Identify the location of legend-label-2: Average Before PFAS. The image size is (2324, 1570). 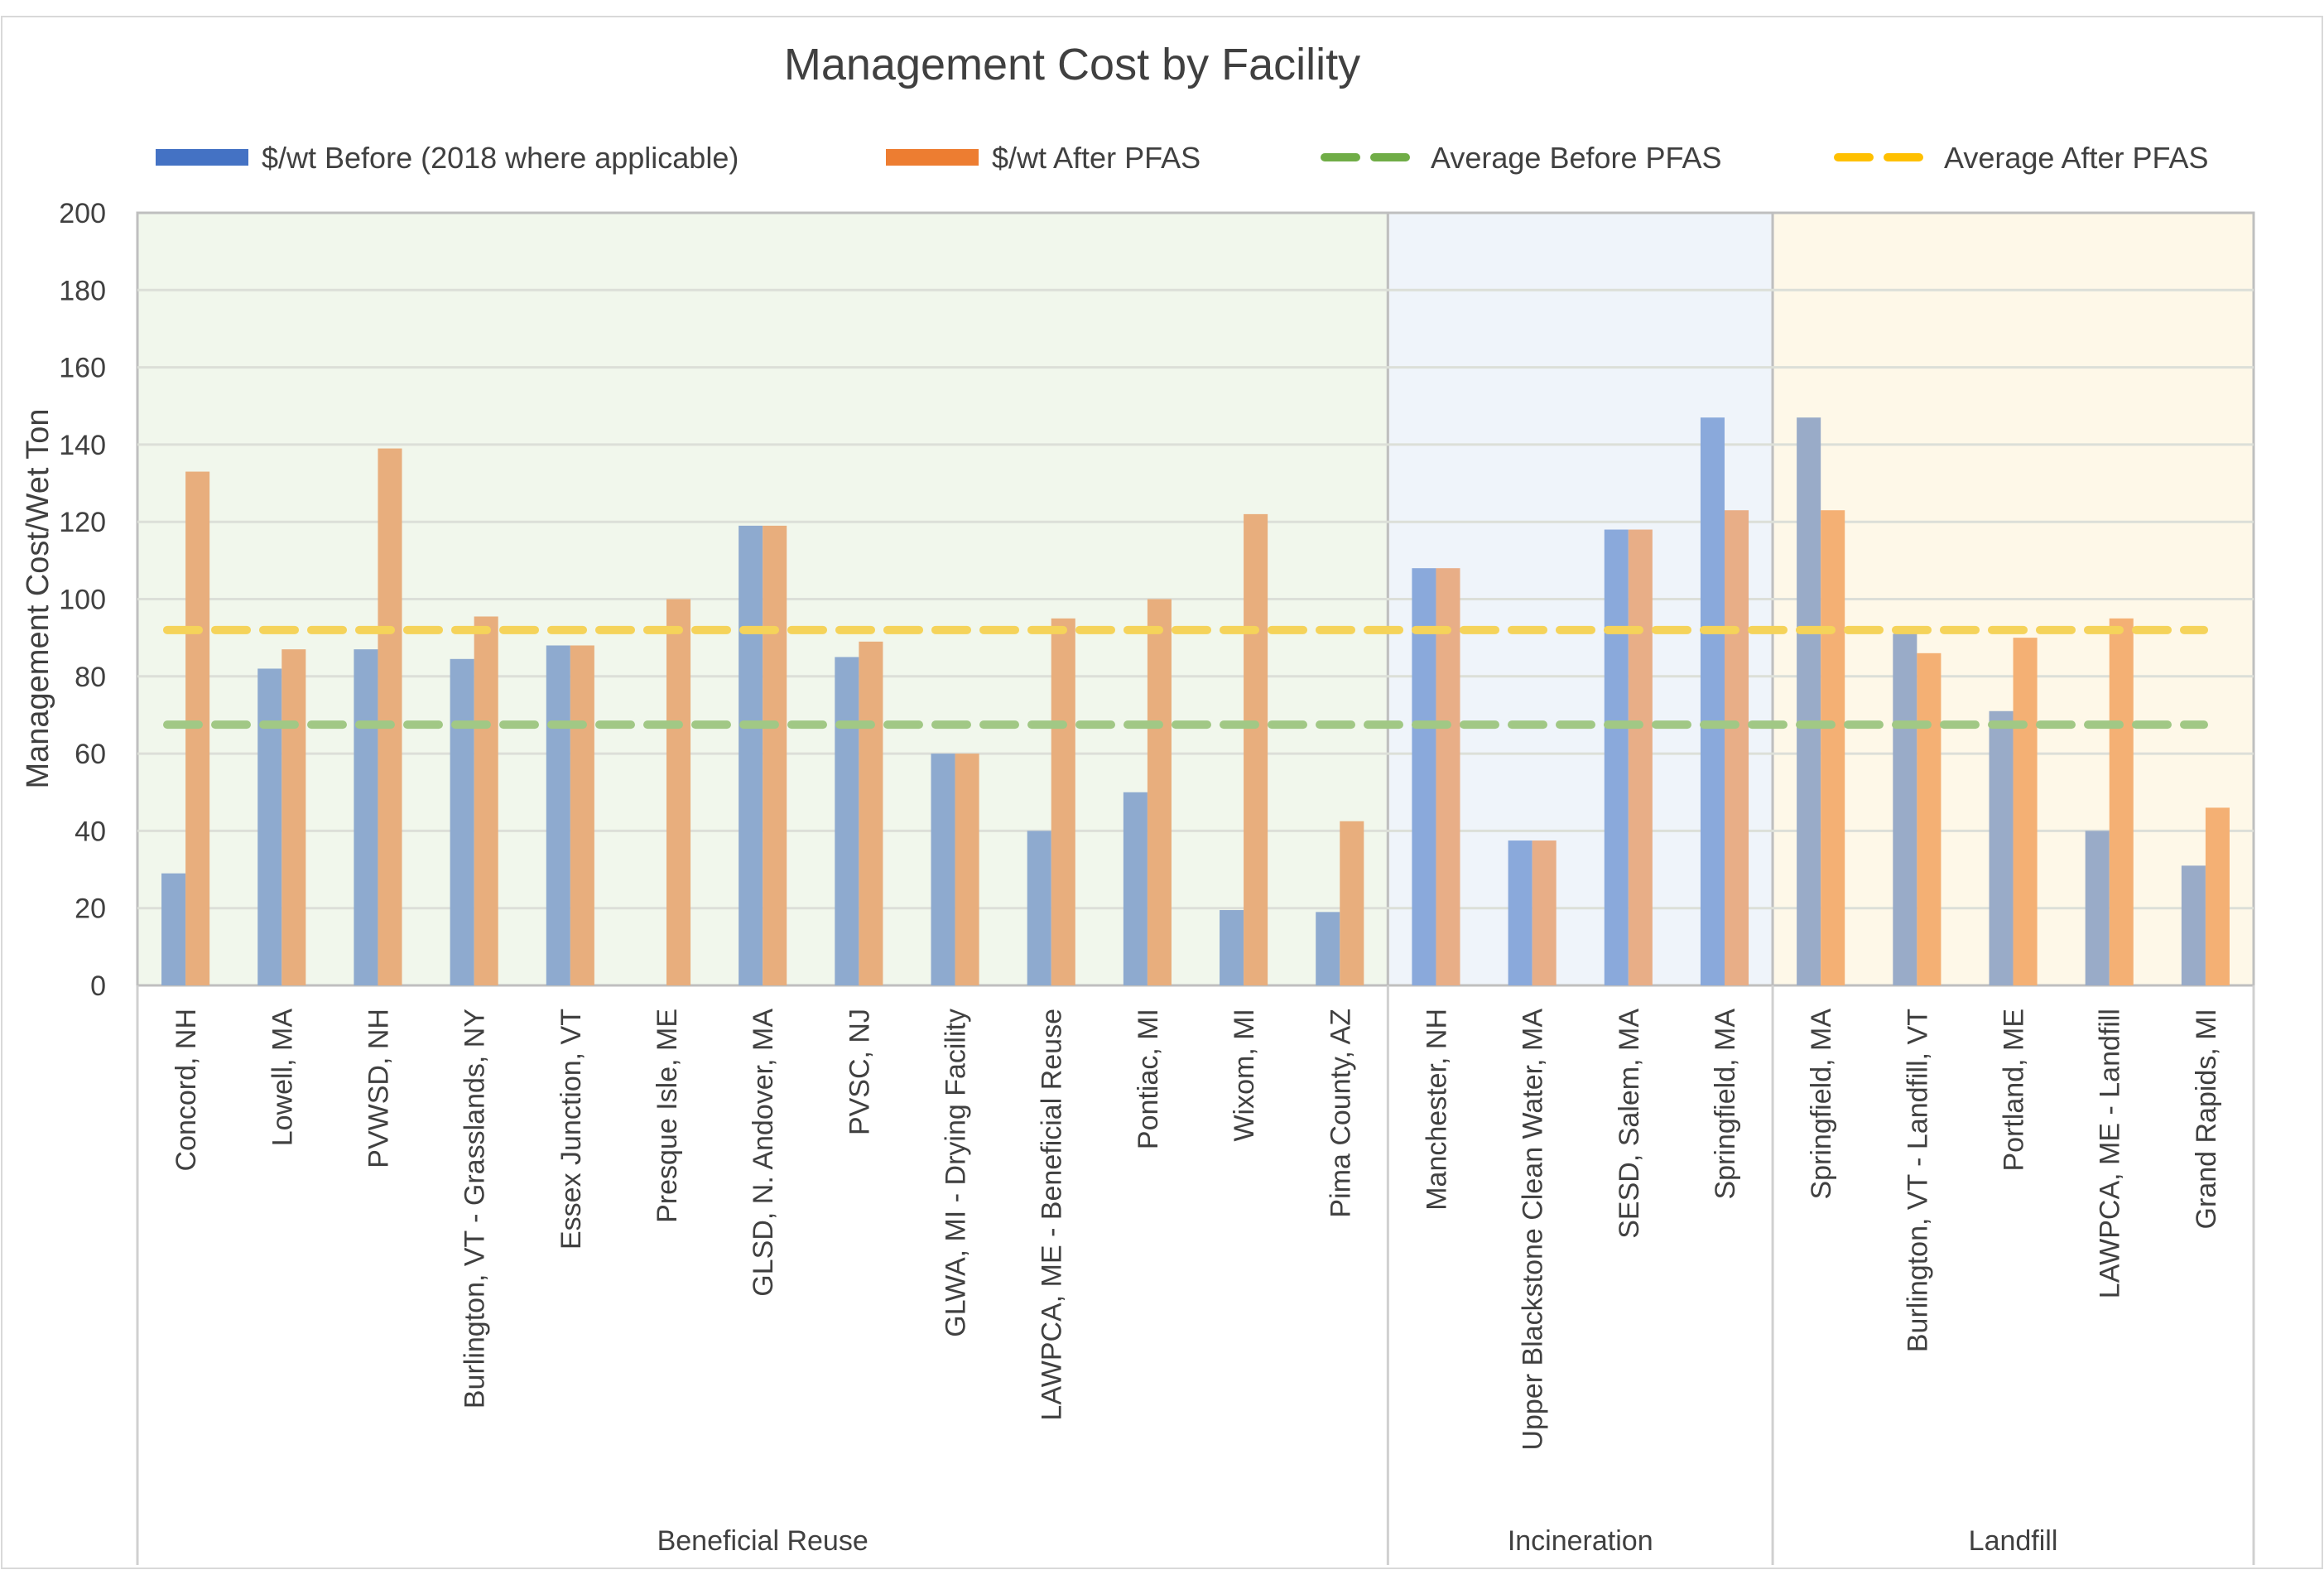
(1576, 158).